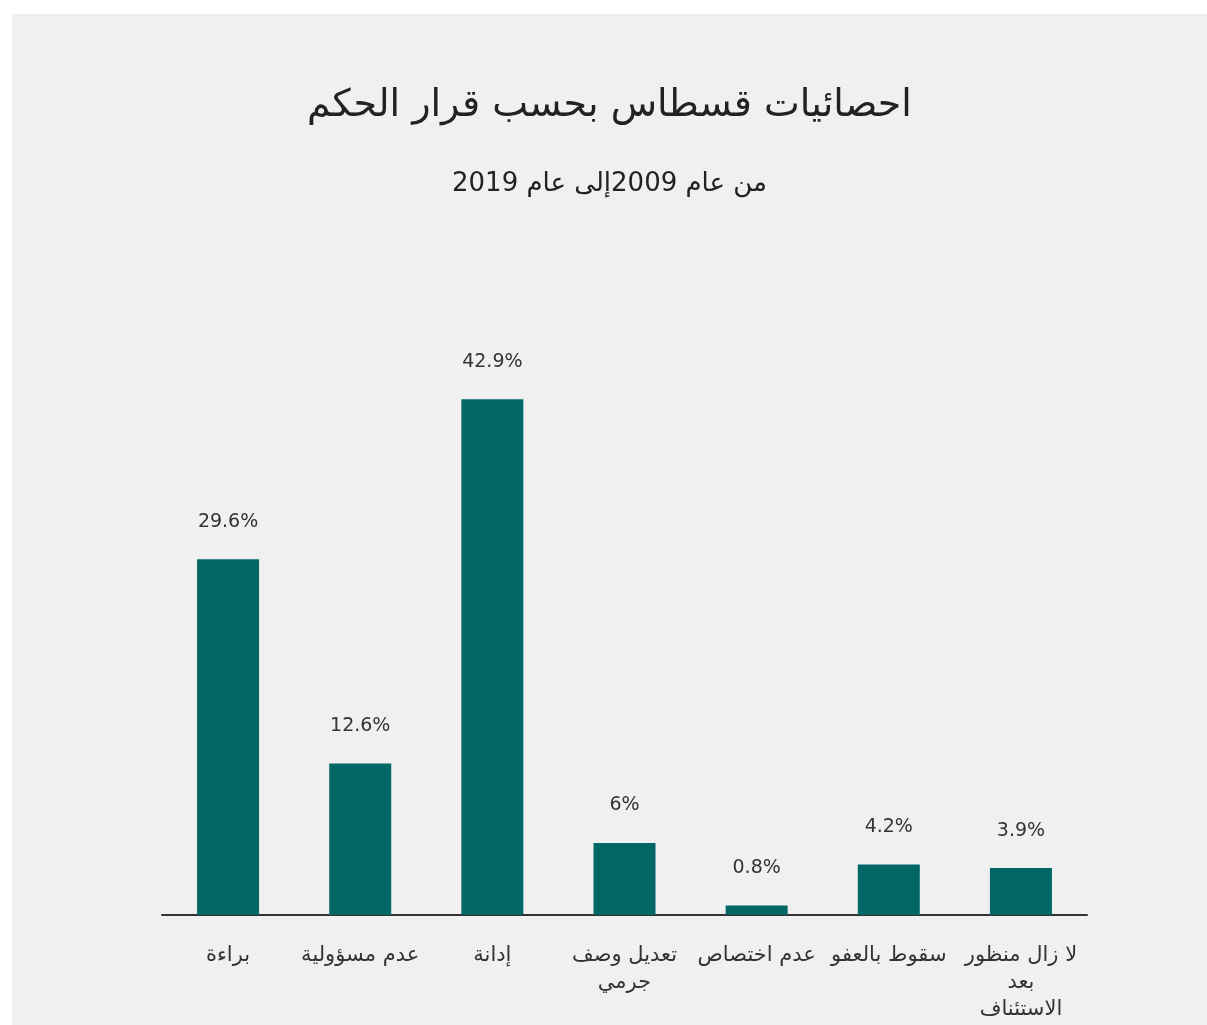  What do you see at coordinates (1021, 828) in the screenshot?
I see `data-label: 3.9%` at bounding box center [1021, 828].